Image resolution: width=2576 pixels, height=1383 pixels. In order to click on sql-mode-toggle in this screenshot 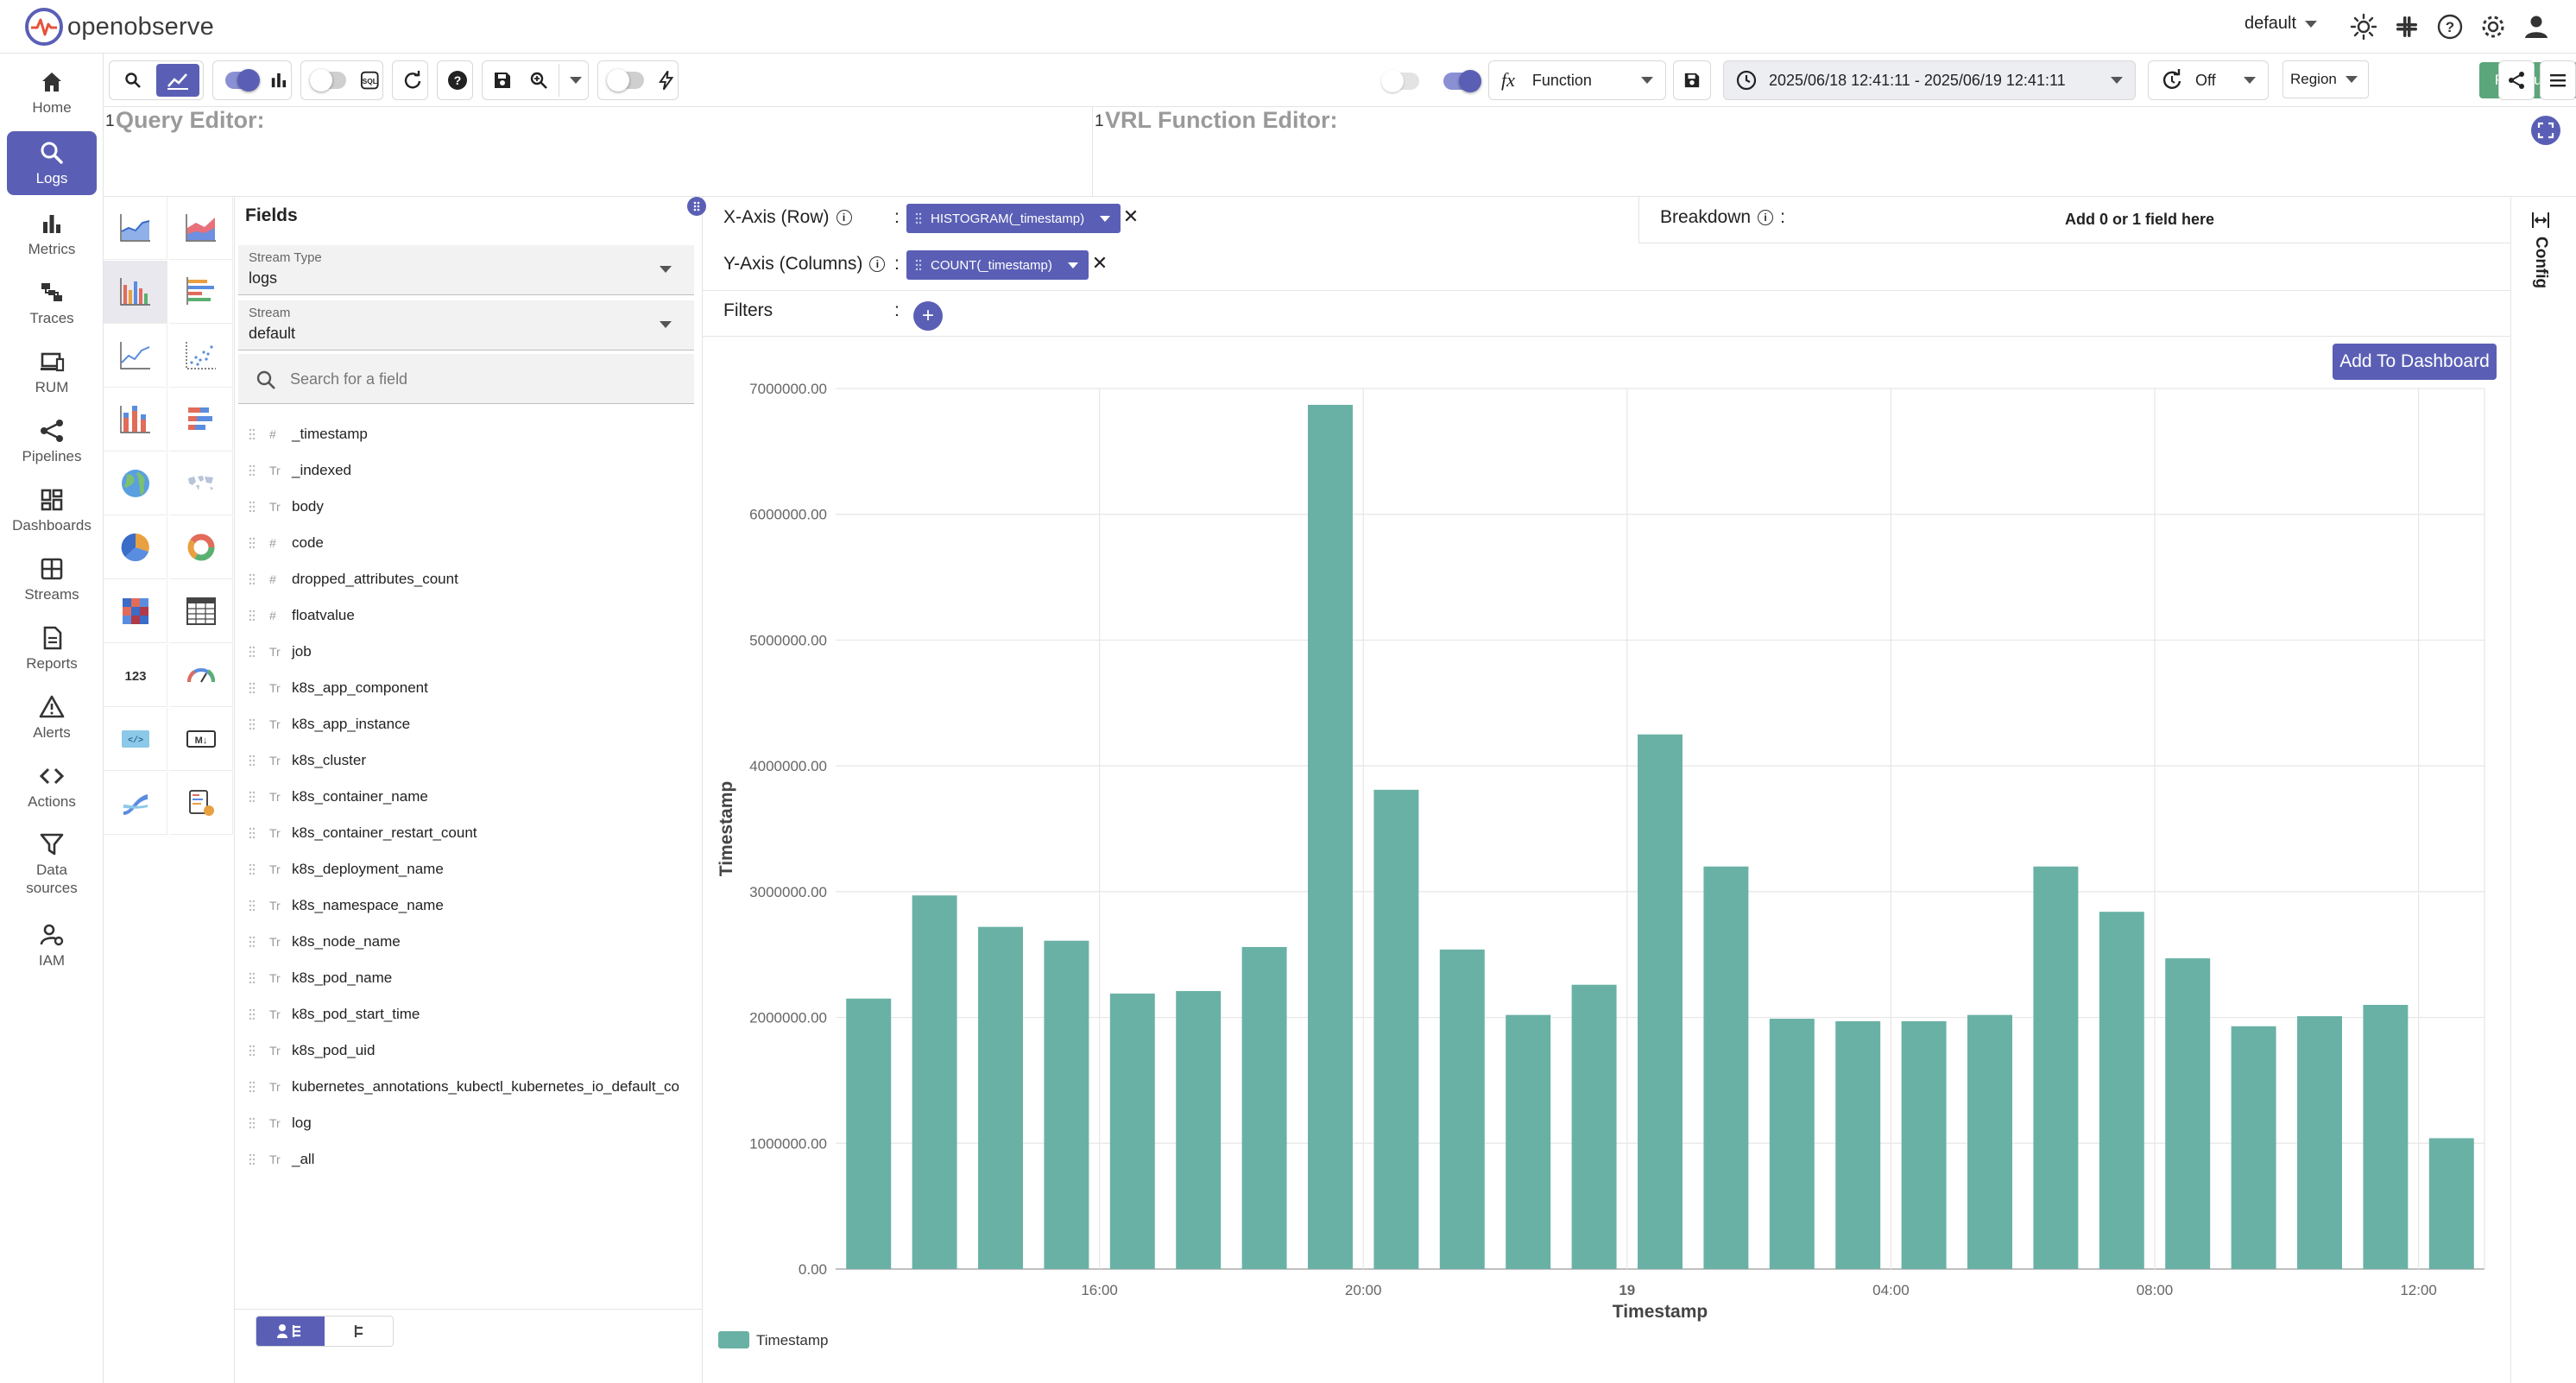, I will do `click(328, 80)`.